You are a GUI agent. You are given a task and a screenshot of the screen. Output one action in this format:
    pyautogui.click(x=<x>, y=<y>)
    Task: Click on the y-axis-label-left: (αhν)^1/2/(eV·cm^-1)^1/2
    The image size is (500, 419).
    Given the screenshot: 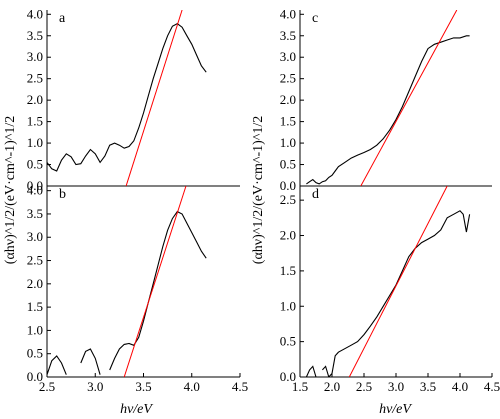 What is the action you would take?
    pyautogui.click(x=10, y=190)
    